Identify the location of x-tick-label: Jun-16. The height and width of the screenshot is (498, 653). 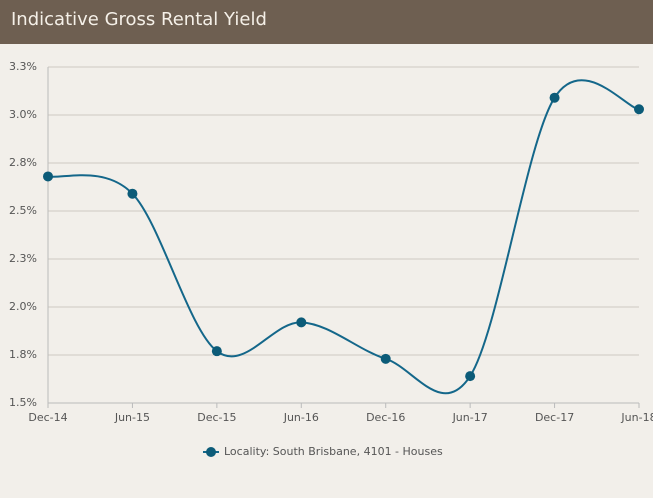
(301, 417).